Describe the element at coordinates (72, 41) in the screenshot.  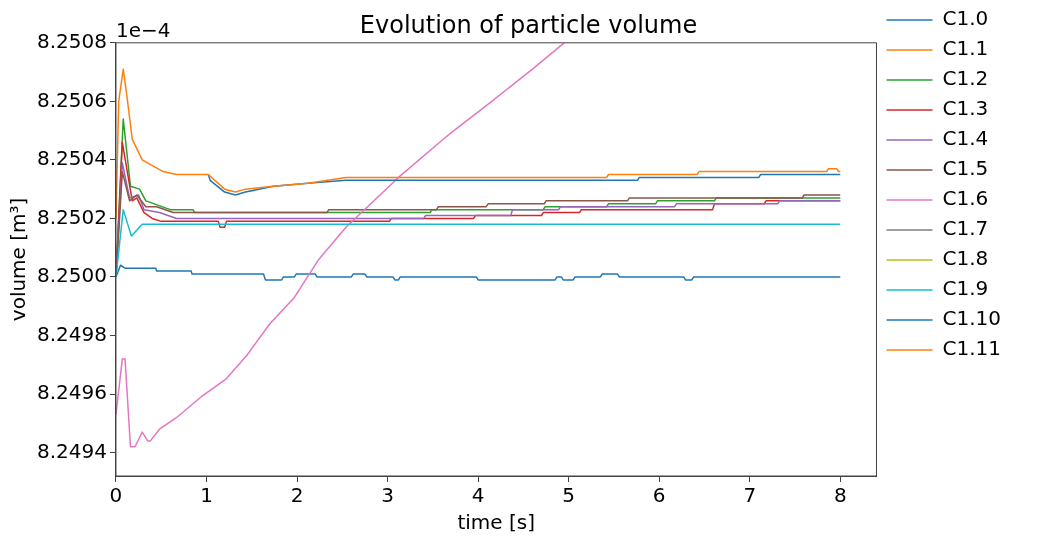
I see `y-tick-label: 8.2508` at that location.